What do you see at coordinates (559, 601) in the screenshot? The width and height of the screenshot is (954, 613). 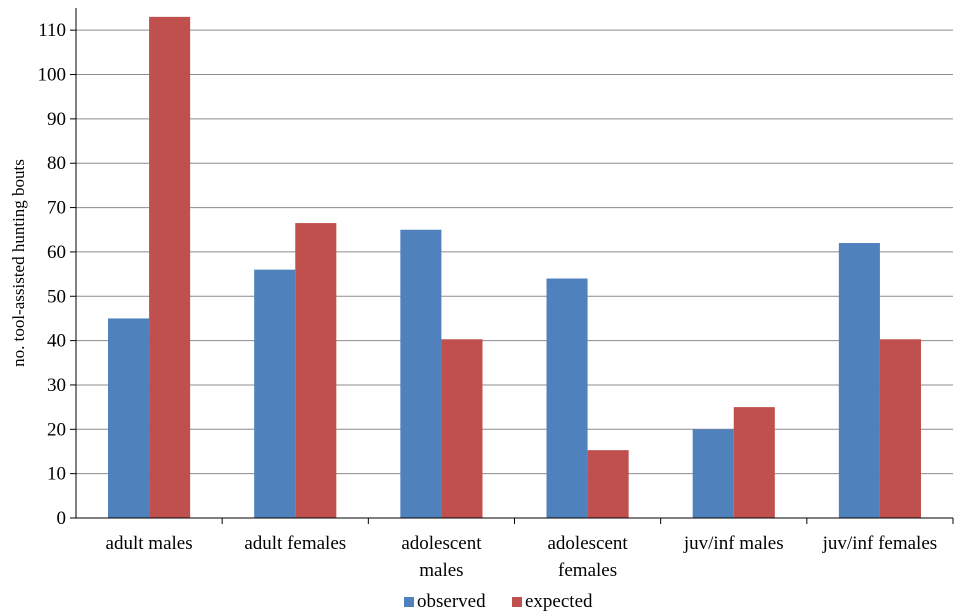 I see `legend-label-expected: expected` at bounding box center [559, 601].